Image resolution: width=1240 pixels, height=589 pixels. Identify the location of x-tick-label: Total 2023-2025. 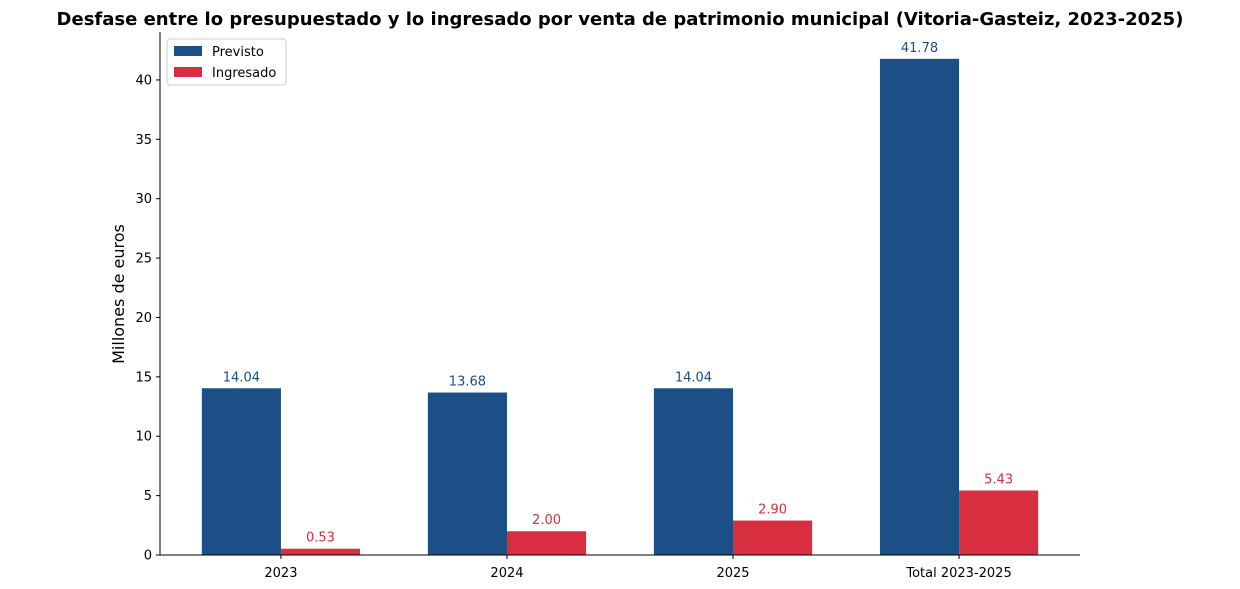
(958, 573).